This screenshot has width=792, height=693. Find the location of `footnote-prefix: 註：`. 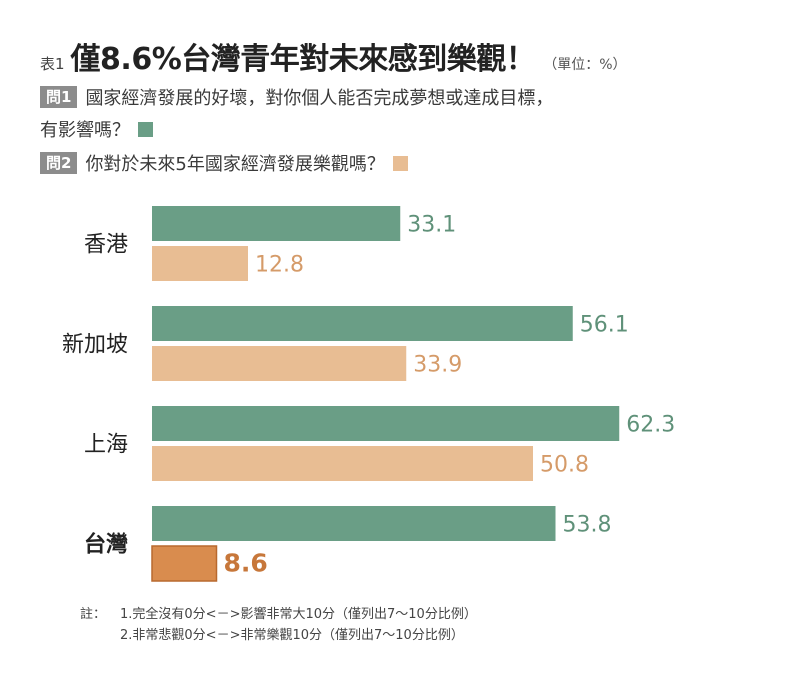

footnote-prefix: 註： is located at coordinates (93, 614).